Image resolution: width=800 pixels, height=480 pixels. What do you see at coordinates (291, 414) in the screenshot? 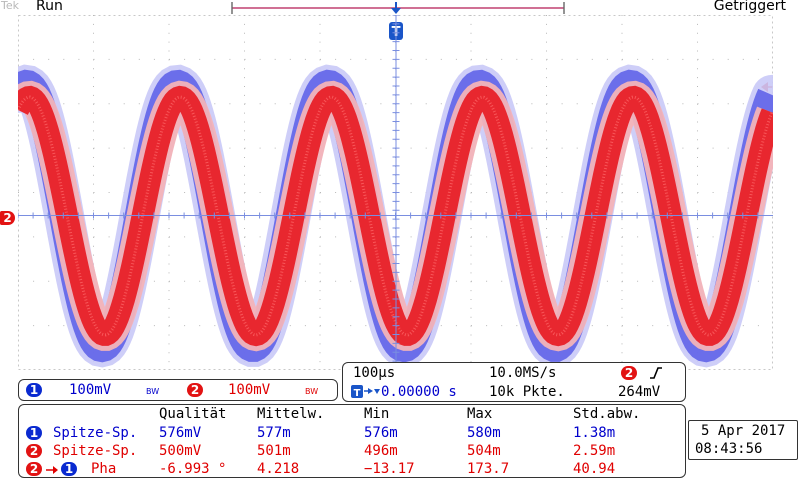
I see `header-mean: Mittelw.` at bounding box center [291, 414].